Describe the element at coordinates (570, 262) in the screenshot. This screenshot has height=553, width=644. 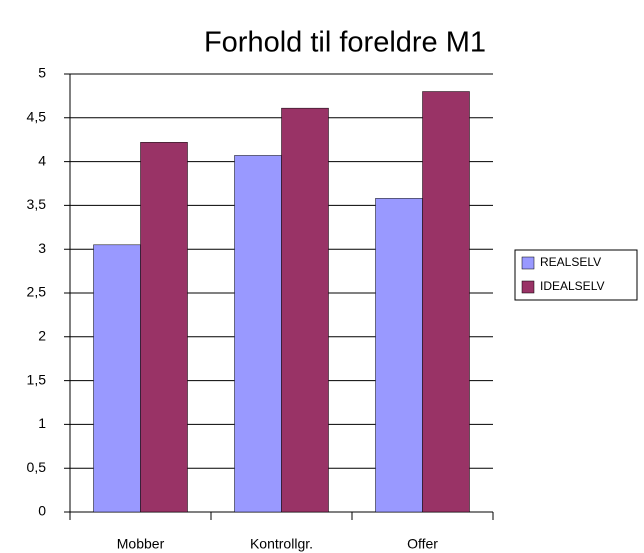
I see `legend-label: REALSELV` at that location.